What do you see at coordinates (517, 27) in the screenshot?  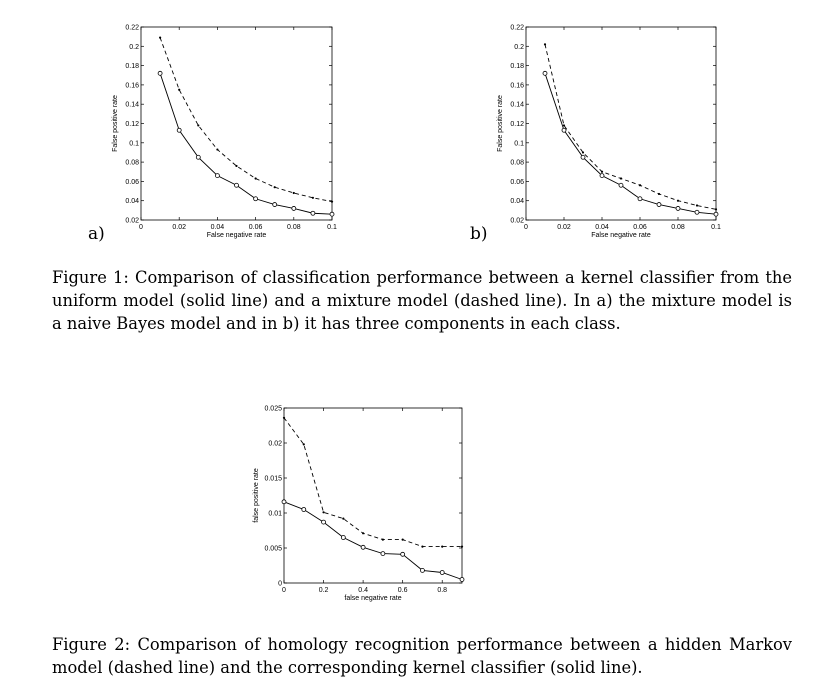 I see `y-tick-label: 0.22` at bounding box center [517, 27].